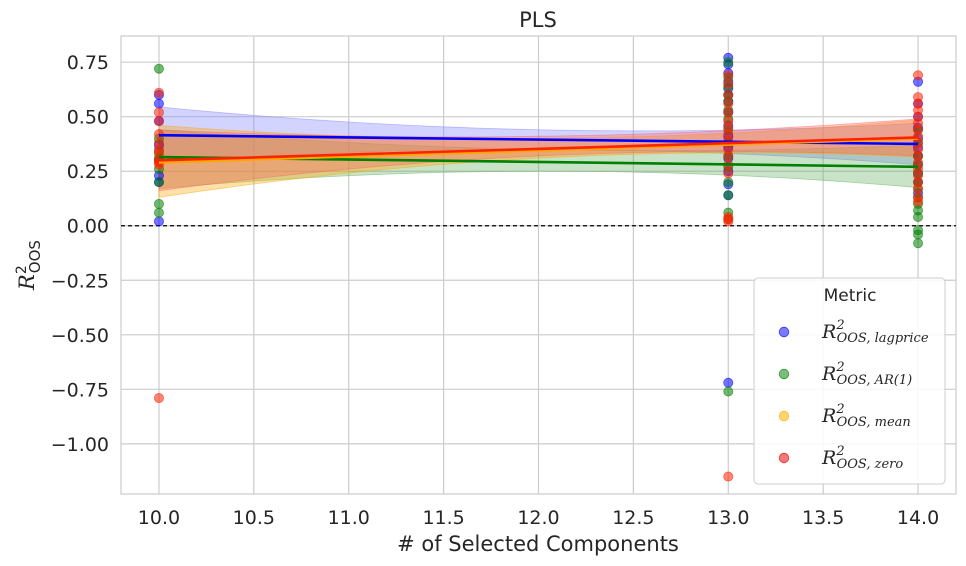 The height and width of the screenshot is (566, 966). Describe the element at coordinates (80, 336) in the screenshot. I see `y-tick-label: −0.50` at that location.